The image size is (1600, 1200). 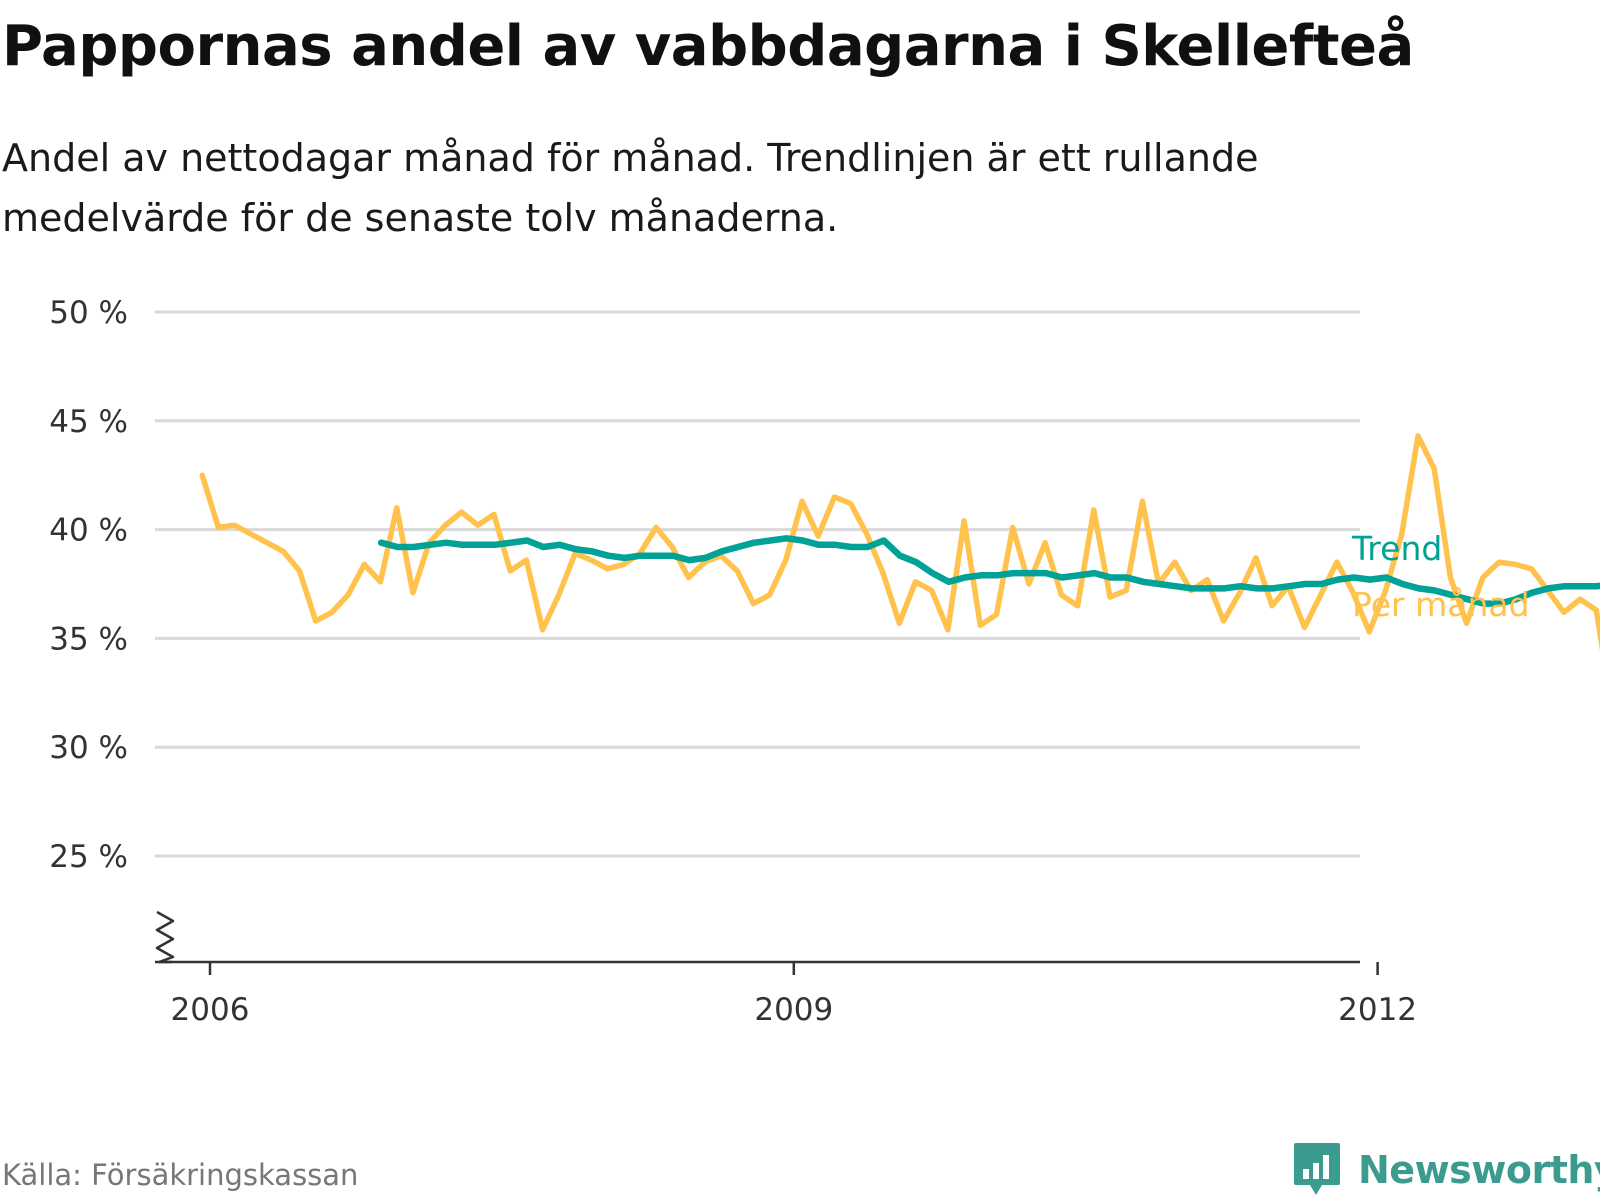 What do you see at coordinates (88, 857) in the screenshot?
I see `y-tick-label: 25 %` at bounding box center [88, 857].